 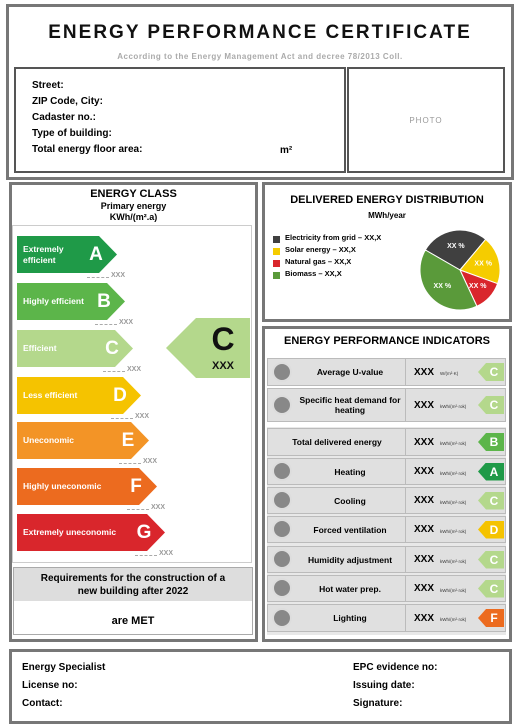 What do you see at coordinates (70, 532) in the screenshot?
I see `class-label: Extremely uneconomic` at bounding box center [70, 532].